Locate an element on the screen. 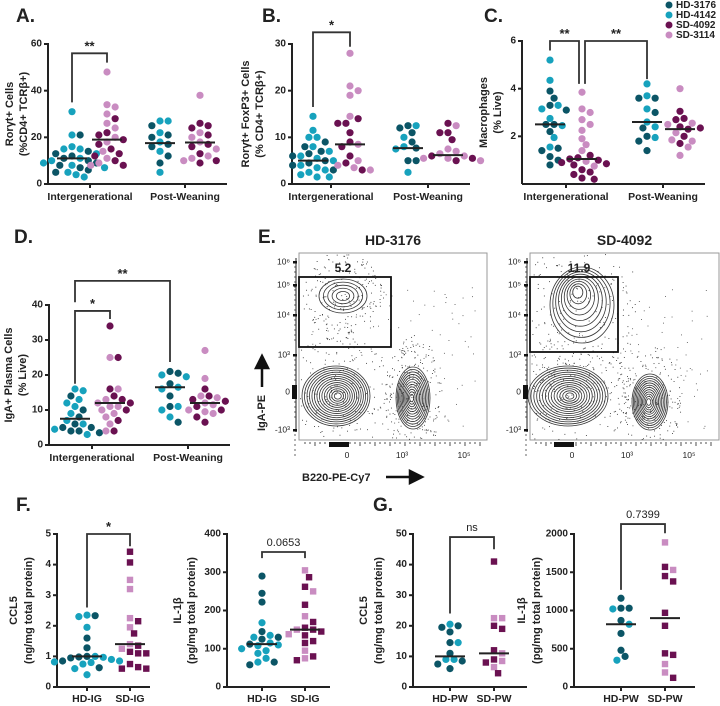 The width and height of the screenshot is (720, 706). y-axis-label: (%CD4+ TCRβ+) is located at coordinates (24, 113).